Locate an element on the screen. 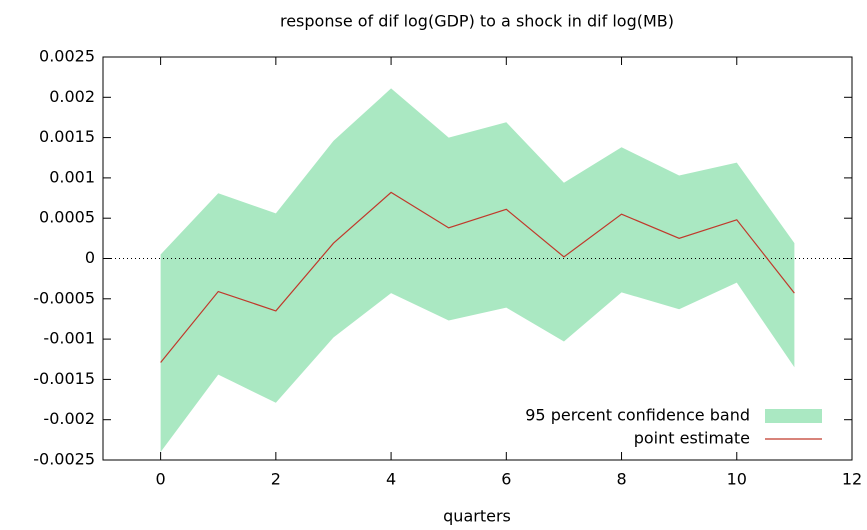  y-tick-label: -0.002 is located at coordinates (69, 418).